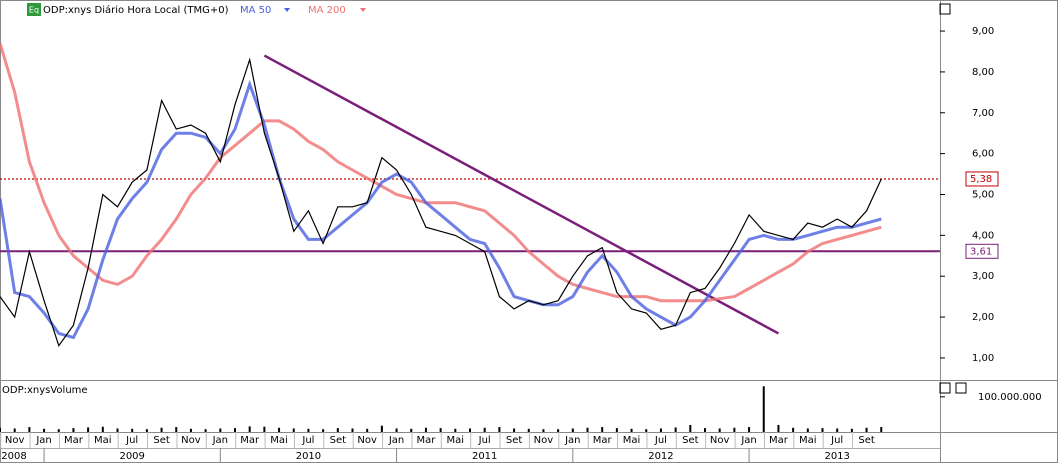  I want to click on year-label: 2011, so click(484, 456).